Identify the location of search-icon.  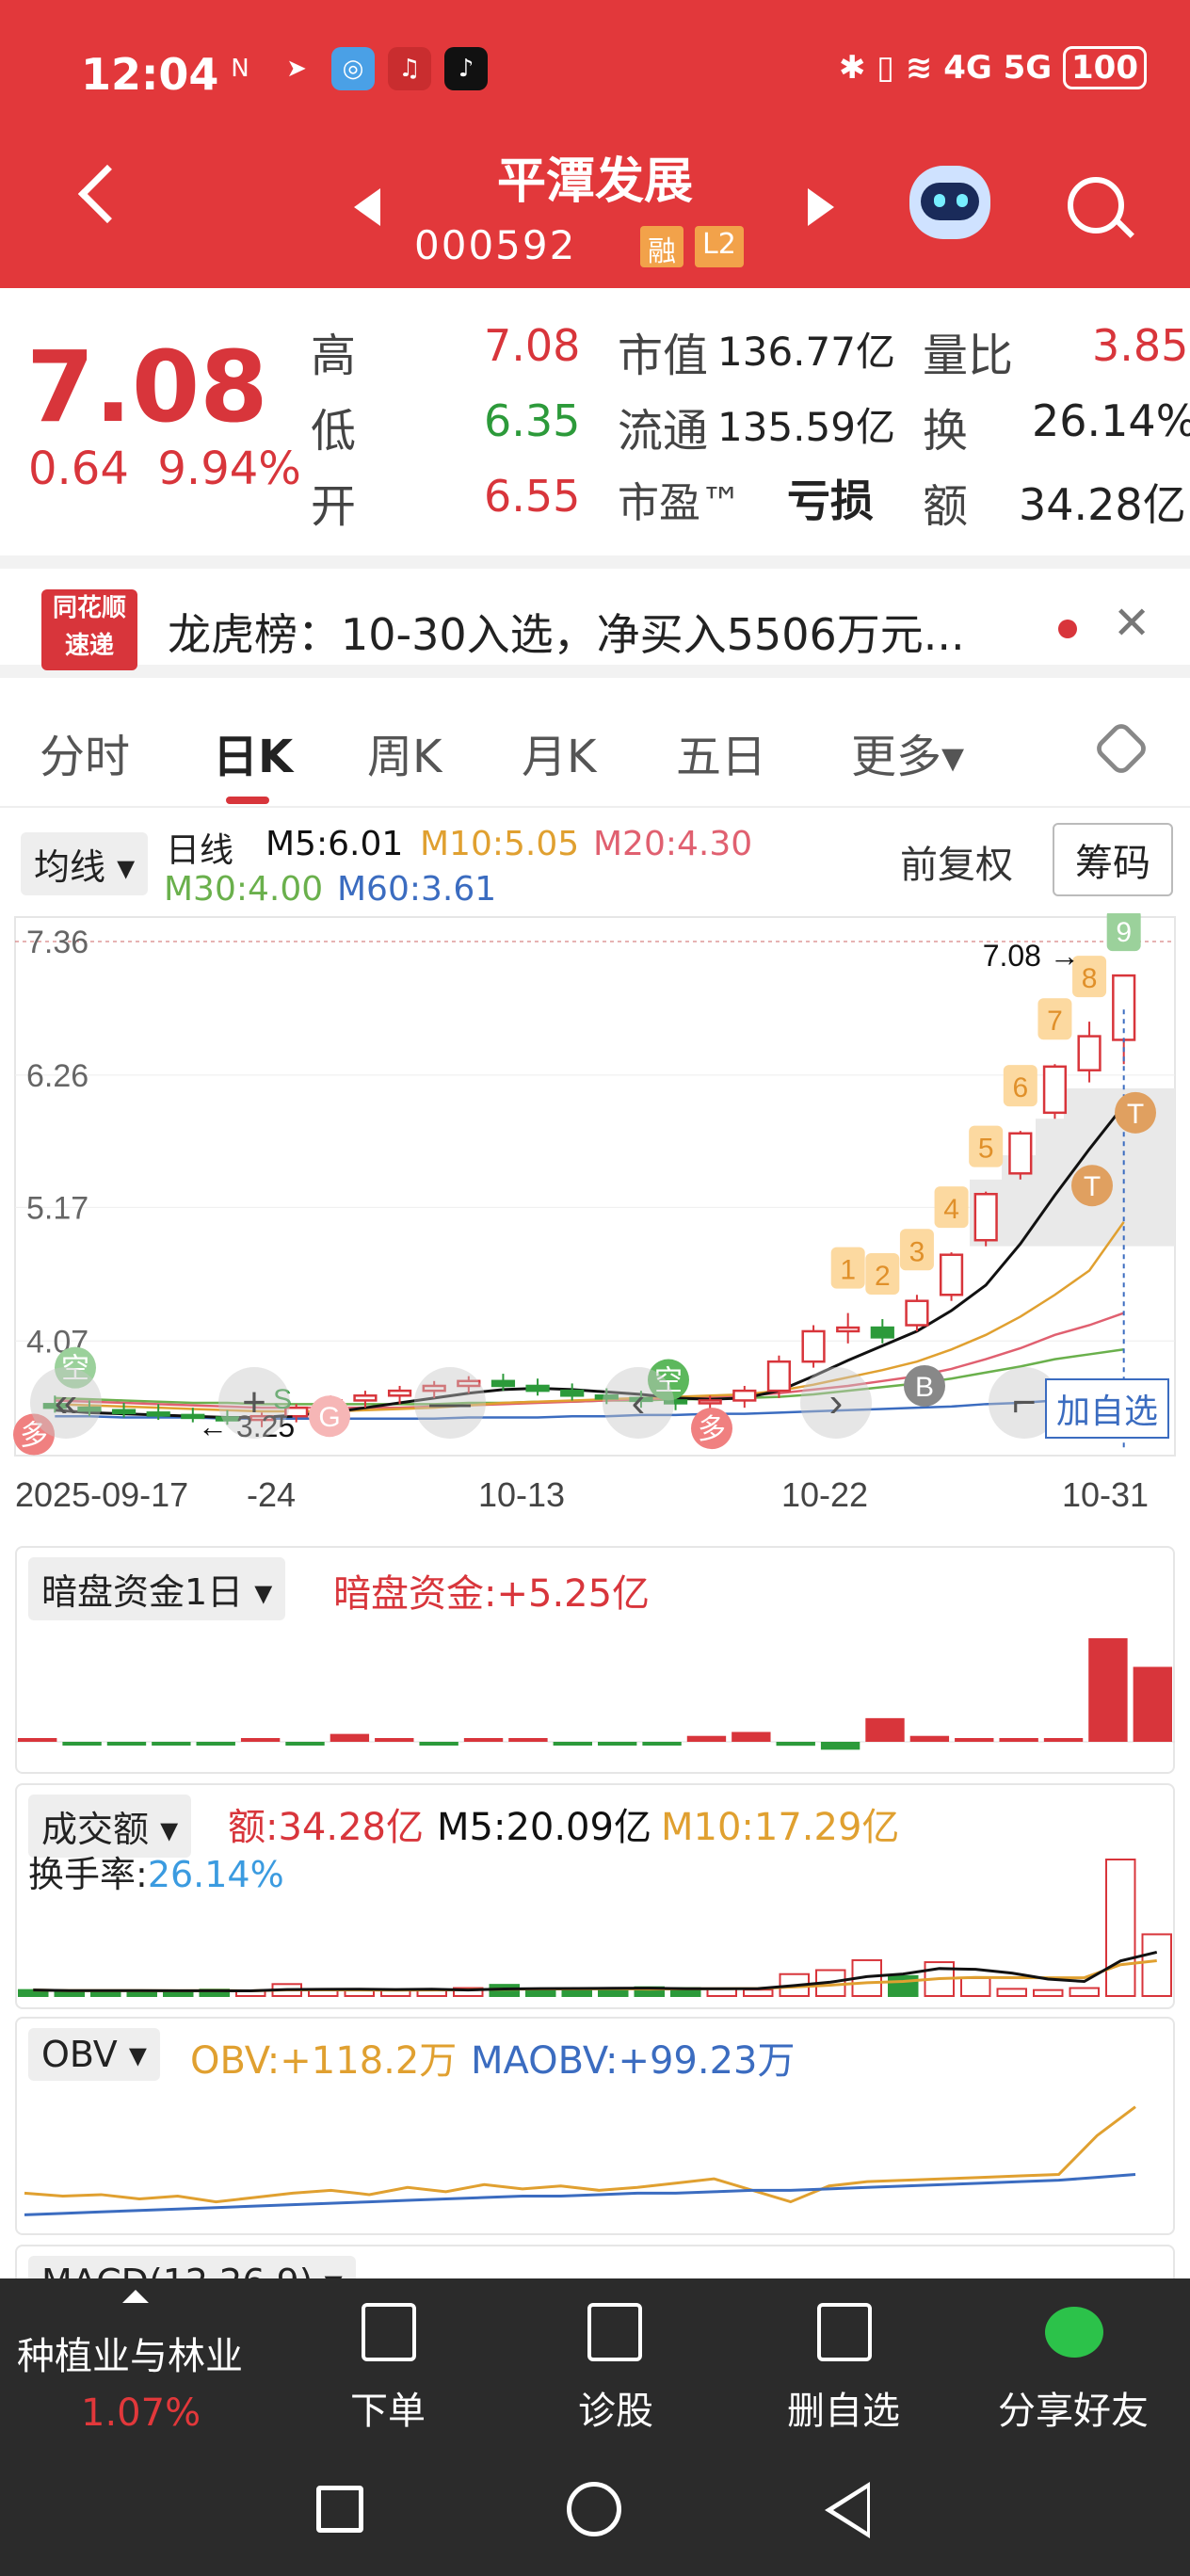
(1096, 205).